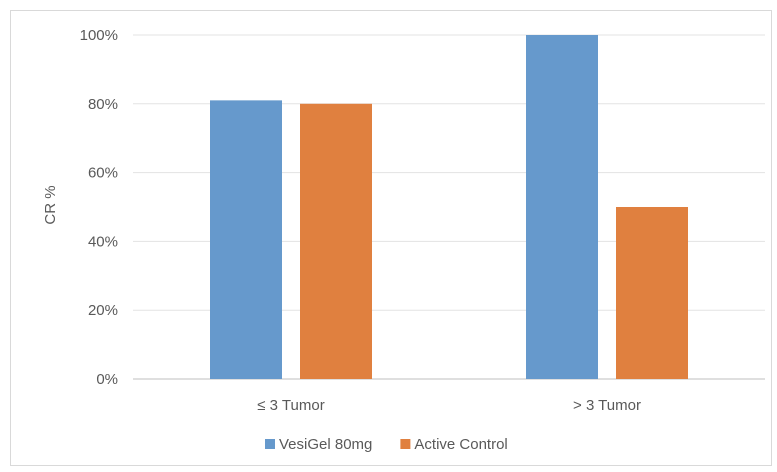 The image size is (777, 472). What do you see at coordinates (103, 173) in the screenshot?
I see `y-tick-label: 60%` at bounding box center [103, 173].